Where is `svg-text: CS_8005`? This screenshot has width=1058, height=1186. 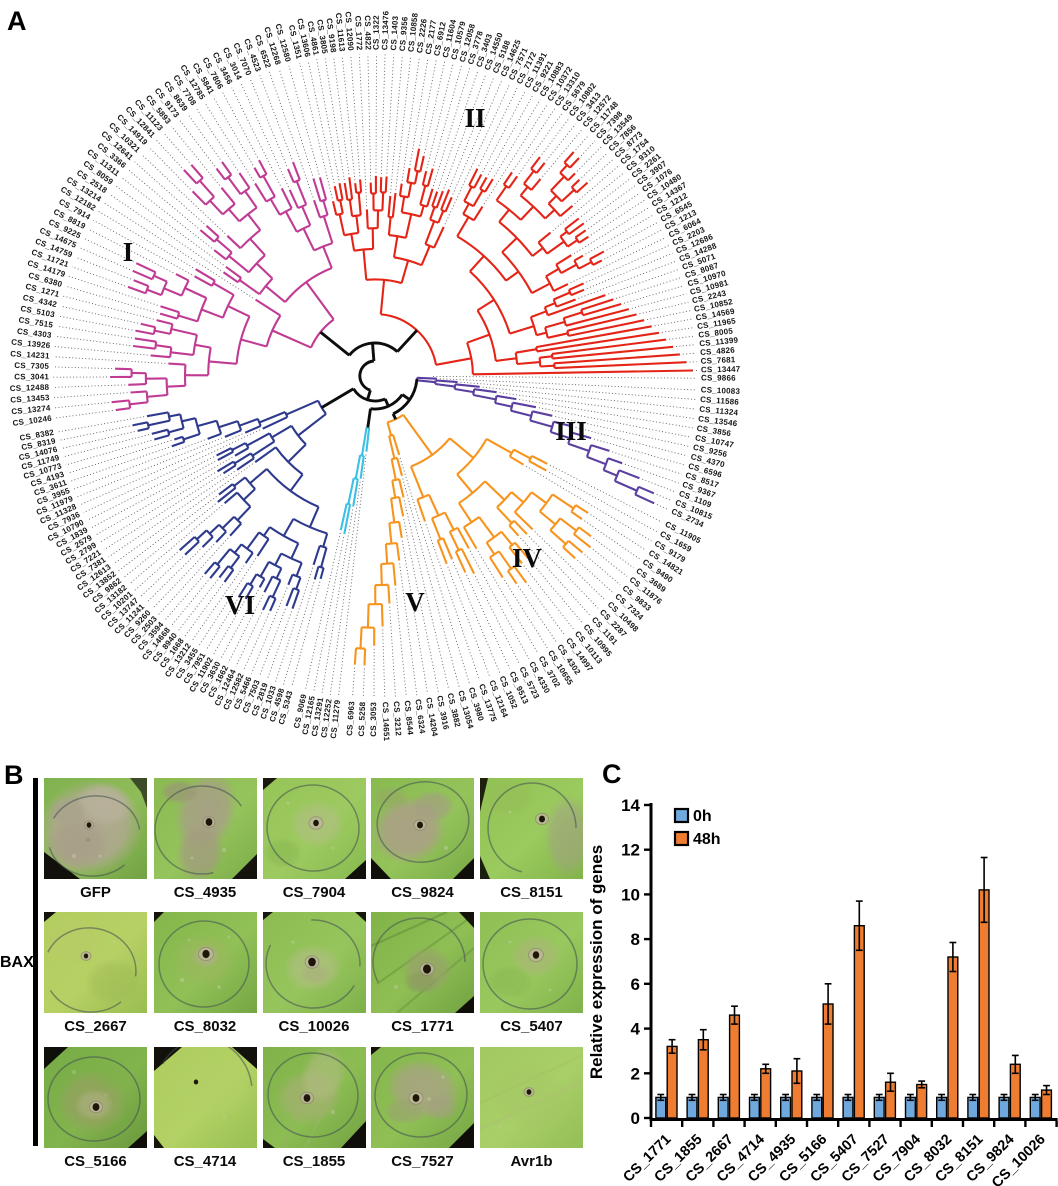
svg-text: CS_8005 is located at coordinates (716, 332).